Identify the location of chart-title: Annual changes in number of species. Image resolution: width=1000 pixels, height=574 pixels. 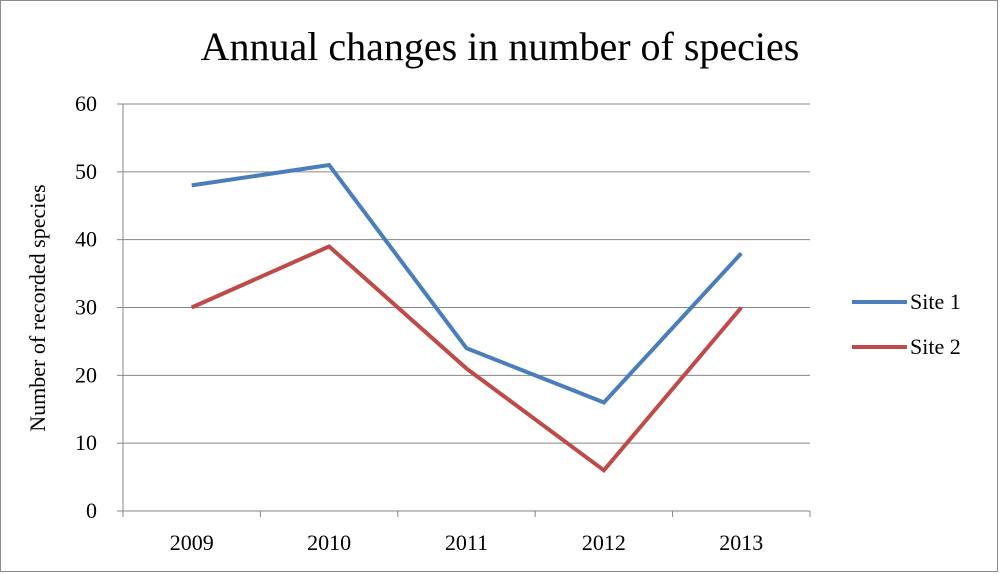
(500, 46).